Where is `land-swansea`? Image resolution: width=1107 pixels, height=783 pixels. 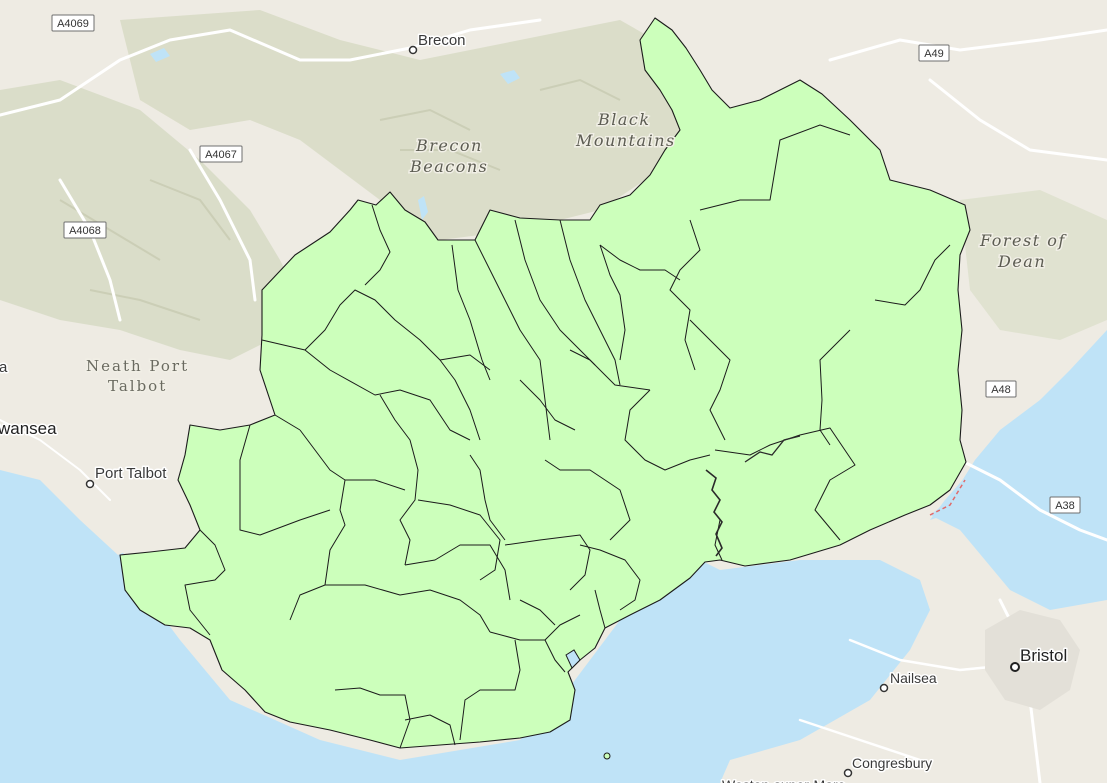
land-swansea is located at coordinates (70, 467).